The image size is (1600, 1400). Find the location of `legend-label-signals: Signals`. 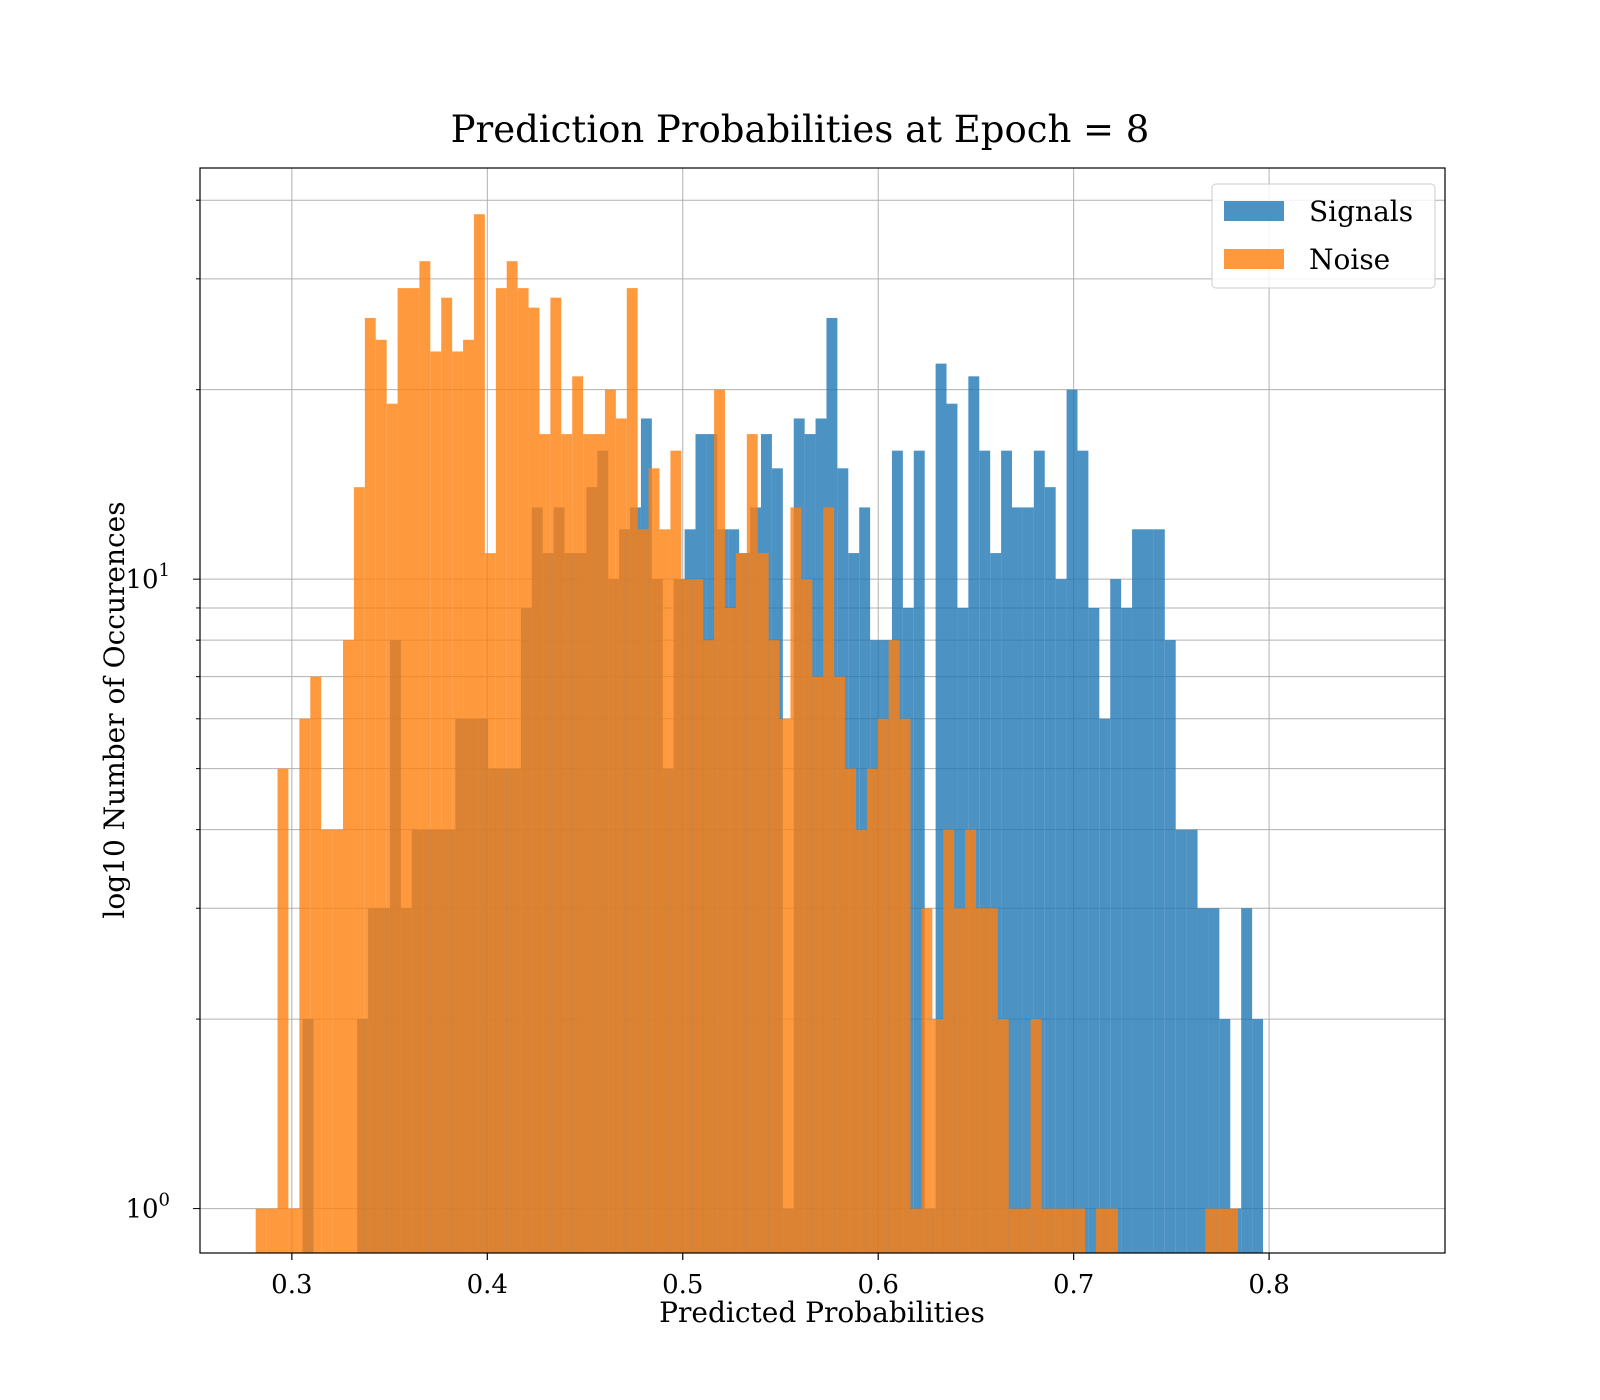

legend-label-signals: Signals is located at coordinates (1361, 211).